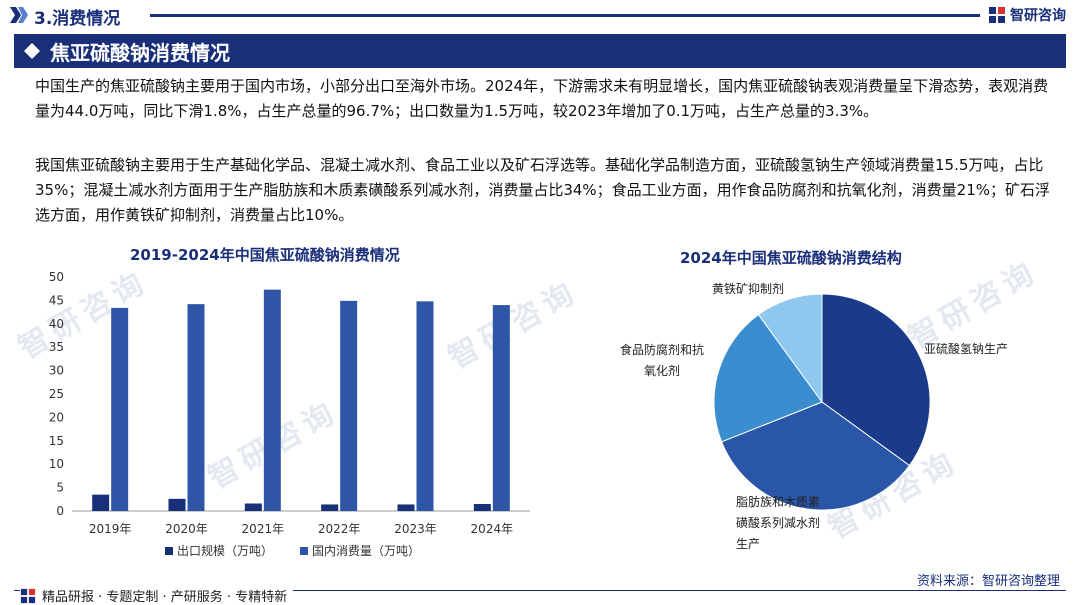  Describe the element at coordinates (56, 300) in the screenshot. I see `y-tick-label: 45` at that location.